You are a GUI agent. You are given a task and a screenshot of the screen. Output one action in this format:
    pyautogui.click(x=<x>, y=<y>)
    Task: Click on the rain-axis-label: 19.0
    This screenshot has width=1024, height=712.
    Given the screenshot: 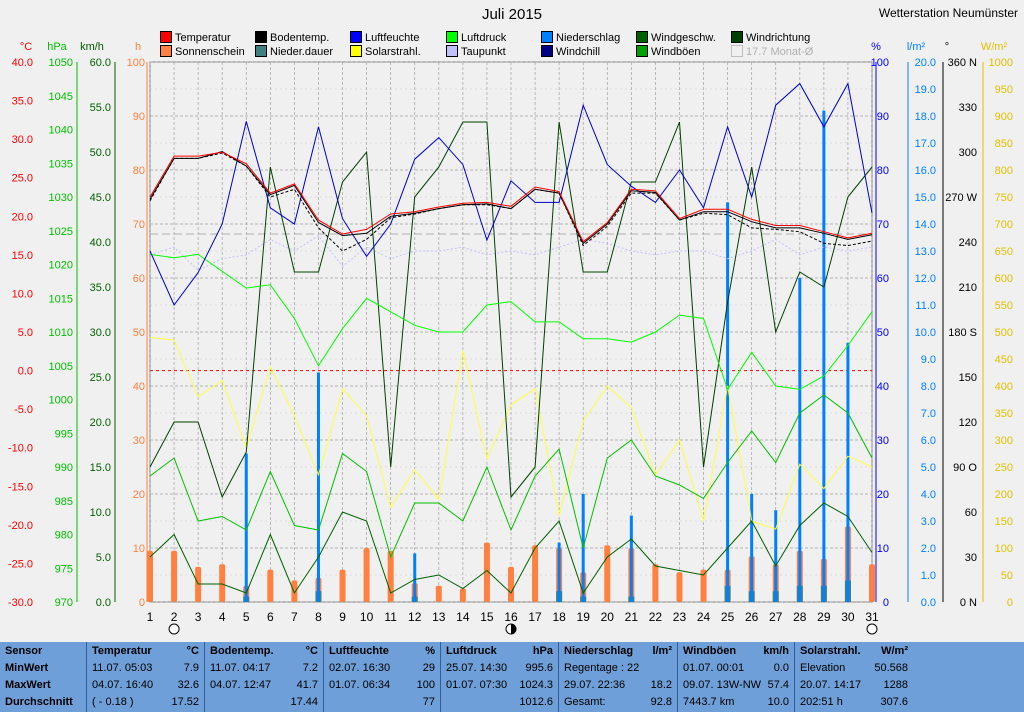 What is the action you would take?
    pyautogui.click(x=925, y=90)
    